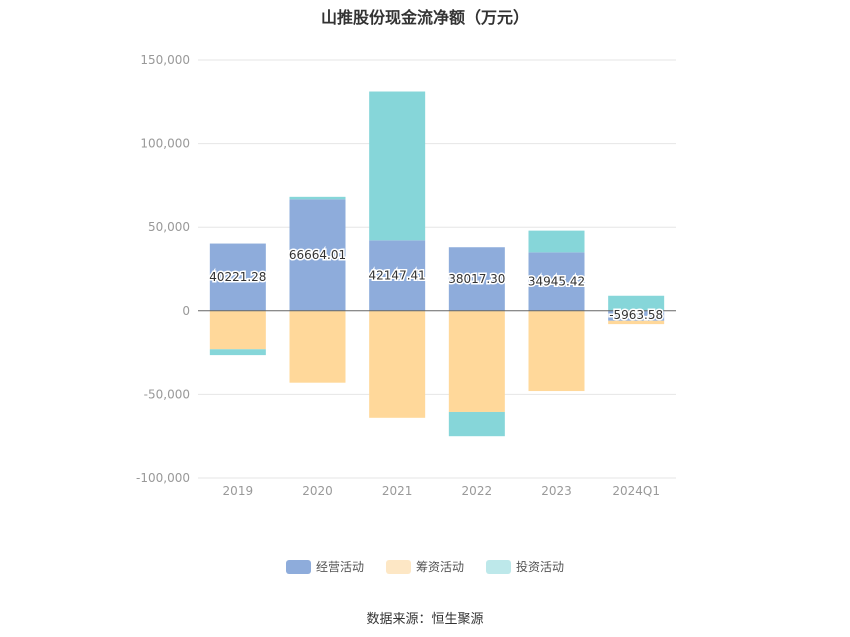 The height and width of the screenshot is (637, 850). I want to click on x-tick-label: 2022, so click(477, 491).